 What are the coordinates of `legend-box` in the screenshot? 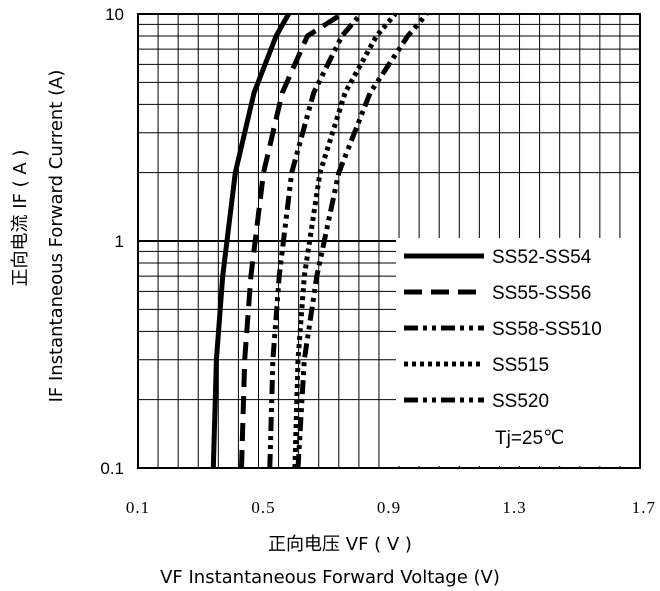 It's located at (517, 352).